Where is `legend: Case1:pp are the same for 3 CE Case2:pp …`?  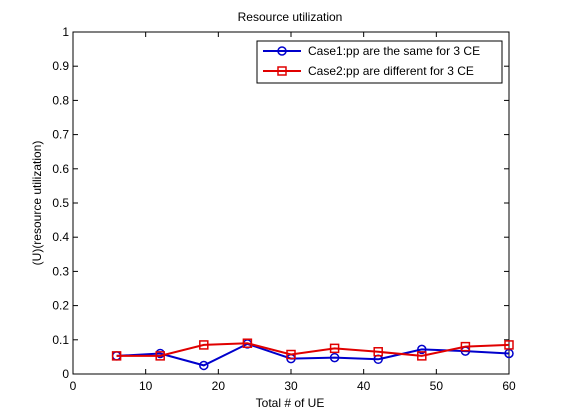
legend: Case1:pp are the same for 3 CE Case2:pp … is located at coordinates (379, 62).